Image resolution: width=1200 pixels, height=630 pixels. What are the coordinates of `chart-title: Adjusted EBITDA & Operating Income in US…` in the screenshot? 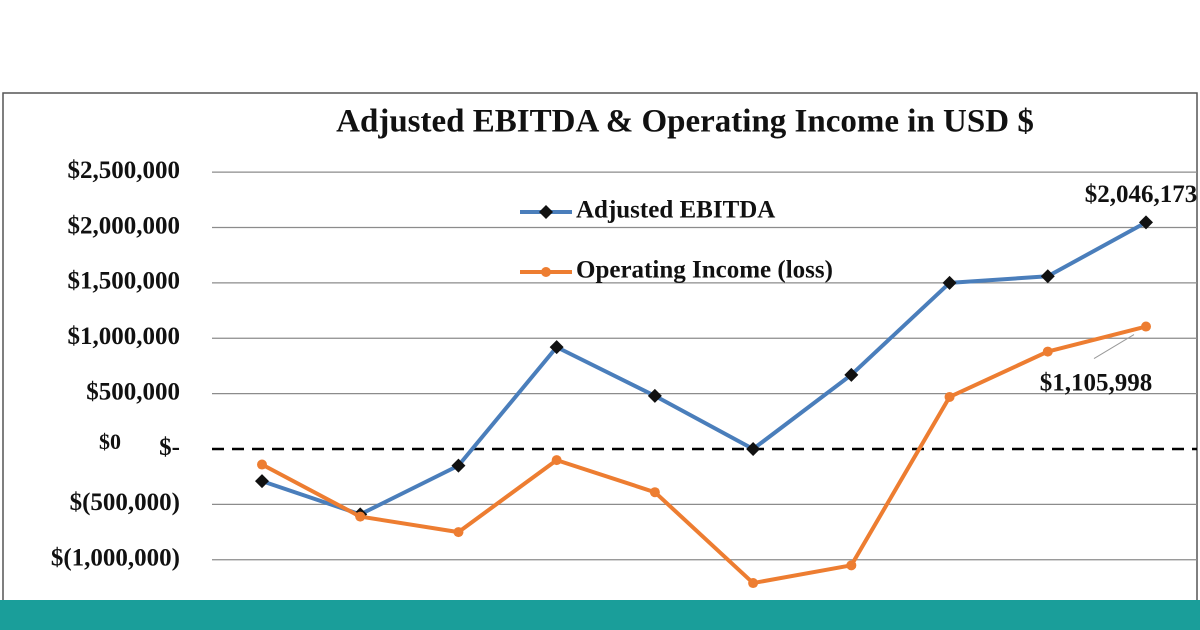 It's located at (685, 122).